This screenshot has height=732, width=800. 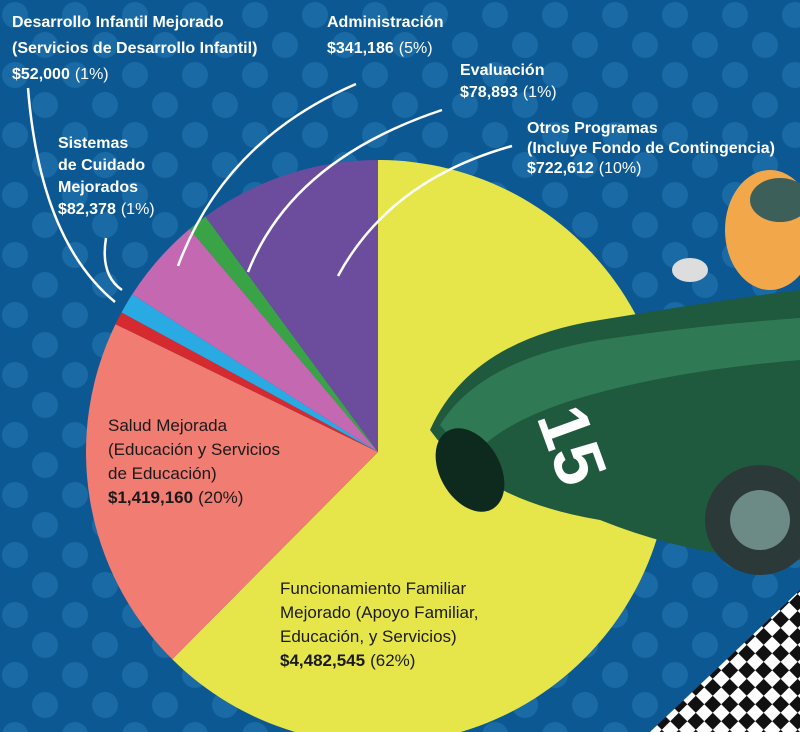 I want to click on slice-label: (Educación y Servicios, so click(x=194, y=449).